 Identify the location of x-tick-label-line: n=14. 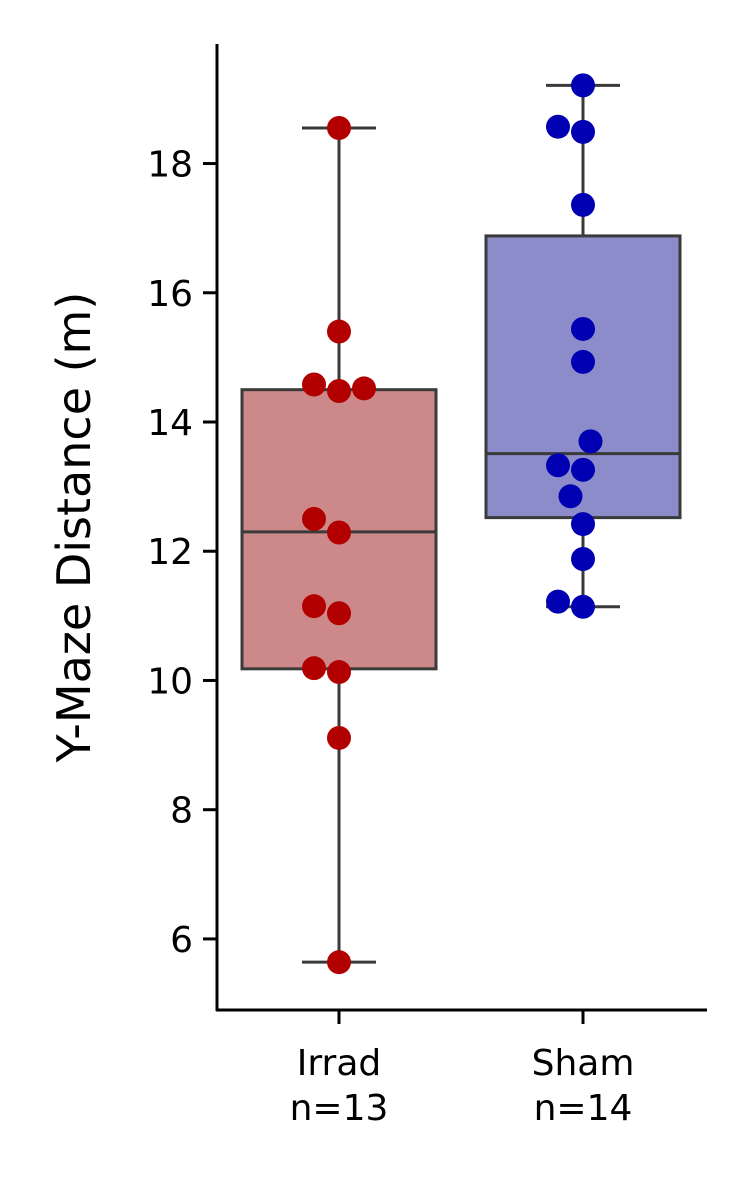
(583, 1108).